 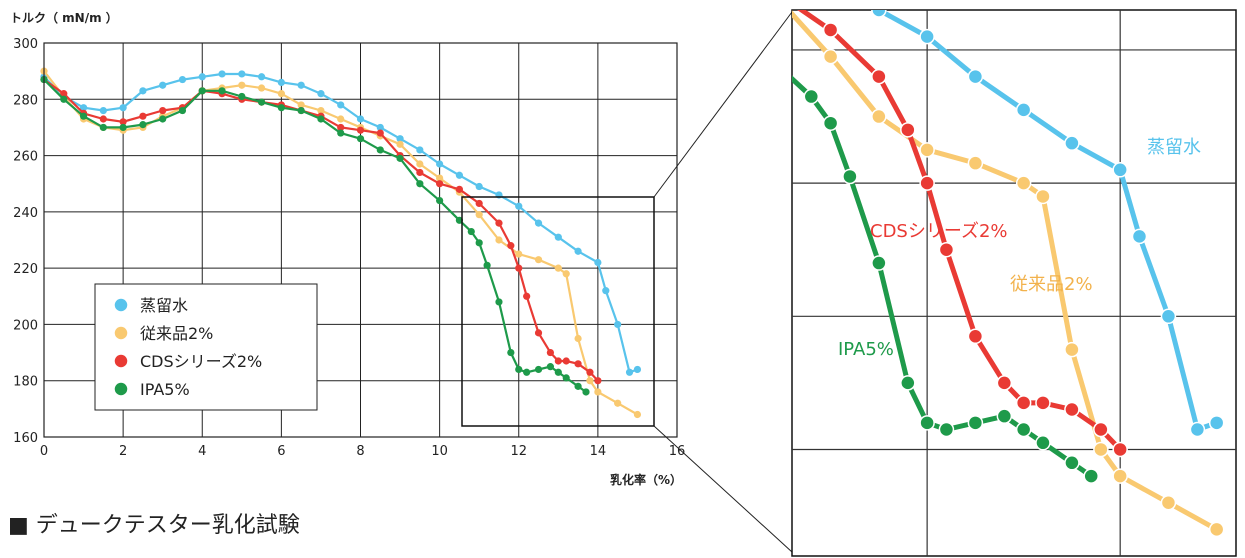 What do you see at coordinates (25, 213) in the screenshot?
I see `y-tick-label: 240` at bounding box center [25, 213].